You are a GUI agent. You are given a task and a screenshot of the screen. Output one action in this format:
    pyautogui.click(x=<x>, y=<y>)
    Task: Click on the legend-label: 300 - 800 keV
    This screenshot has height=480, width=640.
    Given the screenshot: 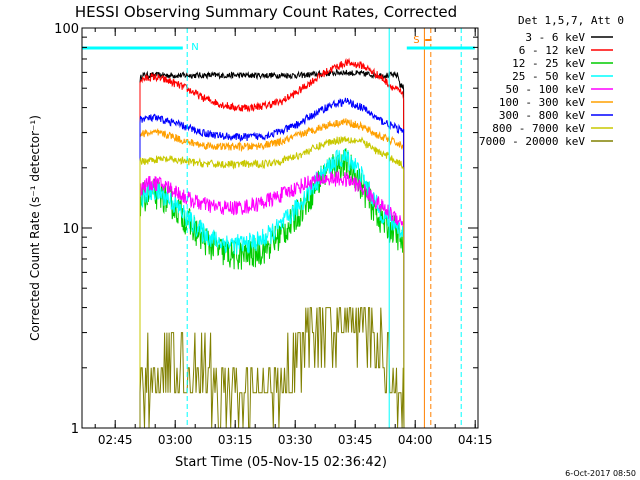 What is the action you would take?
    pyautogui.click(x=542, y=115)
    